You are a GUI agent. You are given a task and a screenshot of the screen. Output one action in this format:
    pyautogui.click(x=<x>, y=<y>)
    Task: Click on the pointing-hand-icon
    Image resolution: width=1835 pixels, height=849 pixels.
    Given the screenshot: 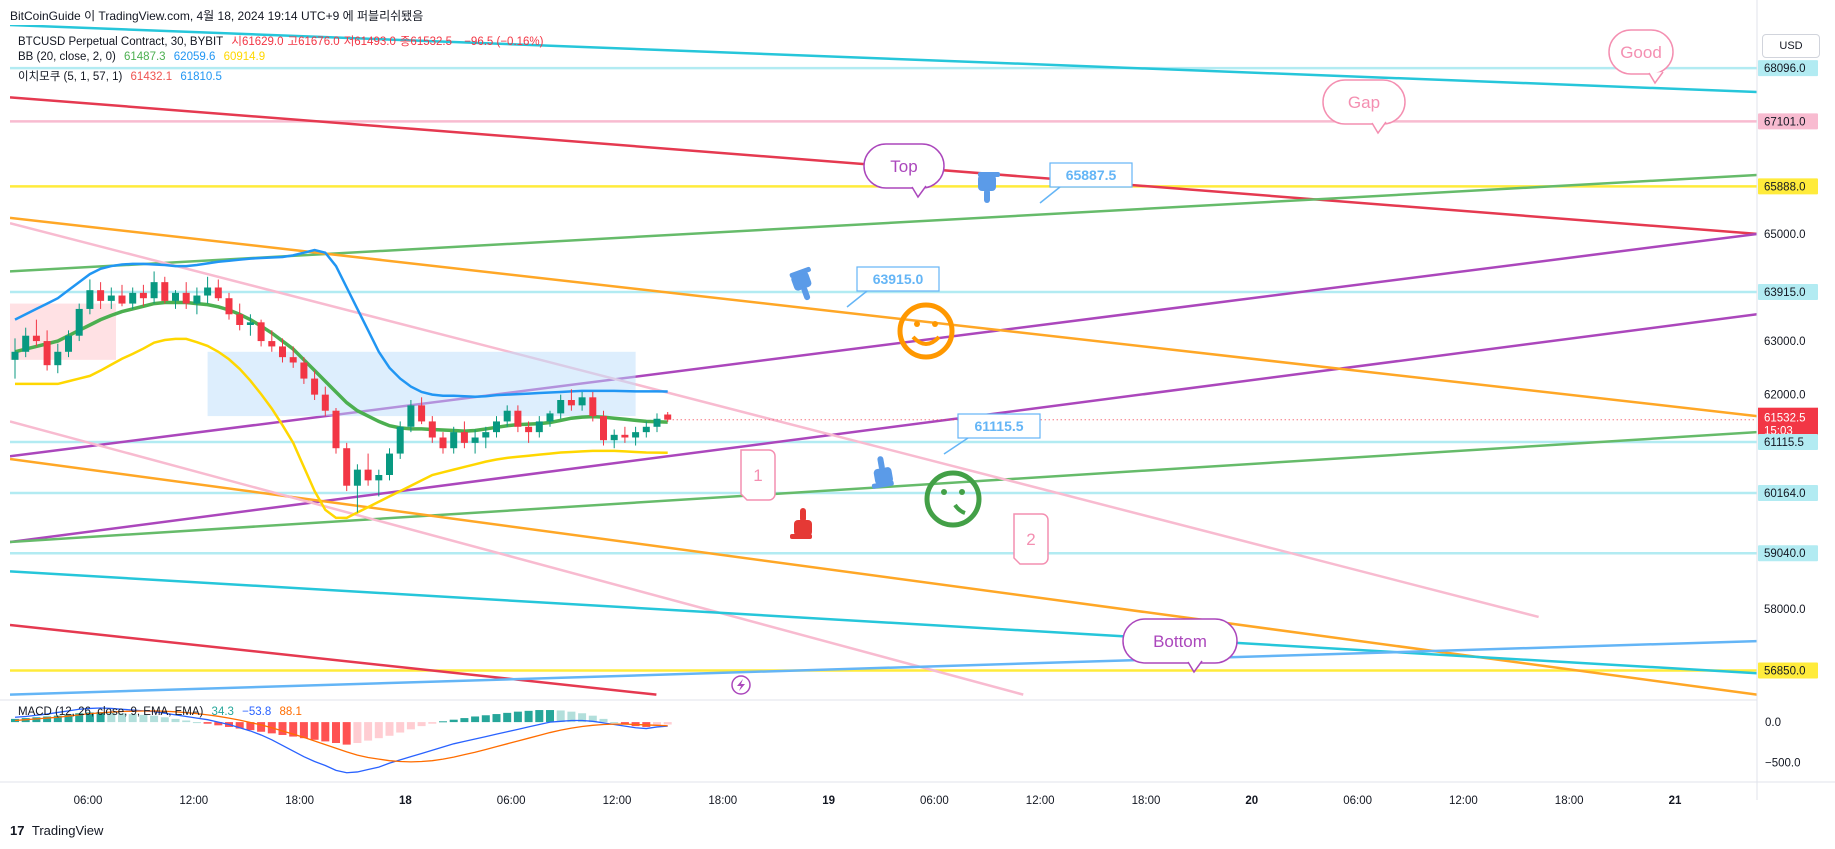 What is the action you would take?
    pyautogui.click(x=989, y=187)
    